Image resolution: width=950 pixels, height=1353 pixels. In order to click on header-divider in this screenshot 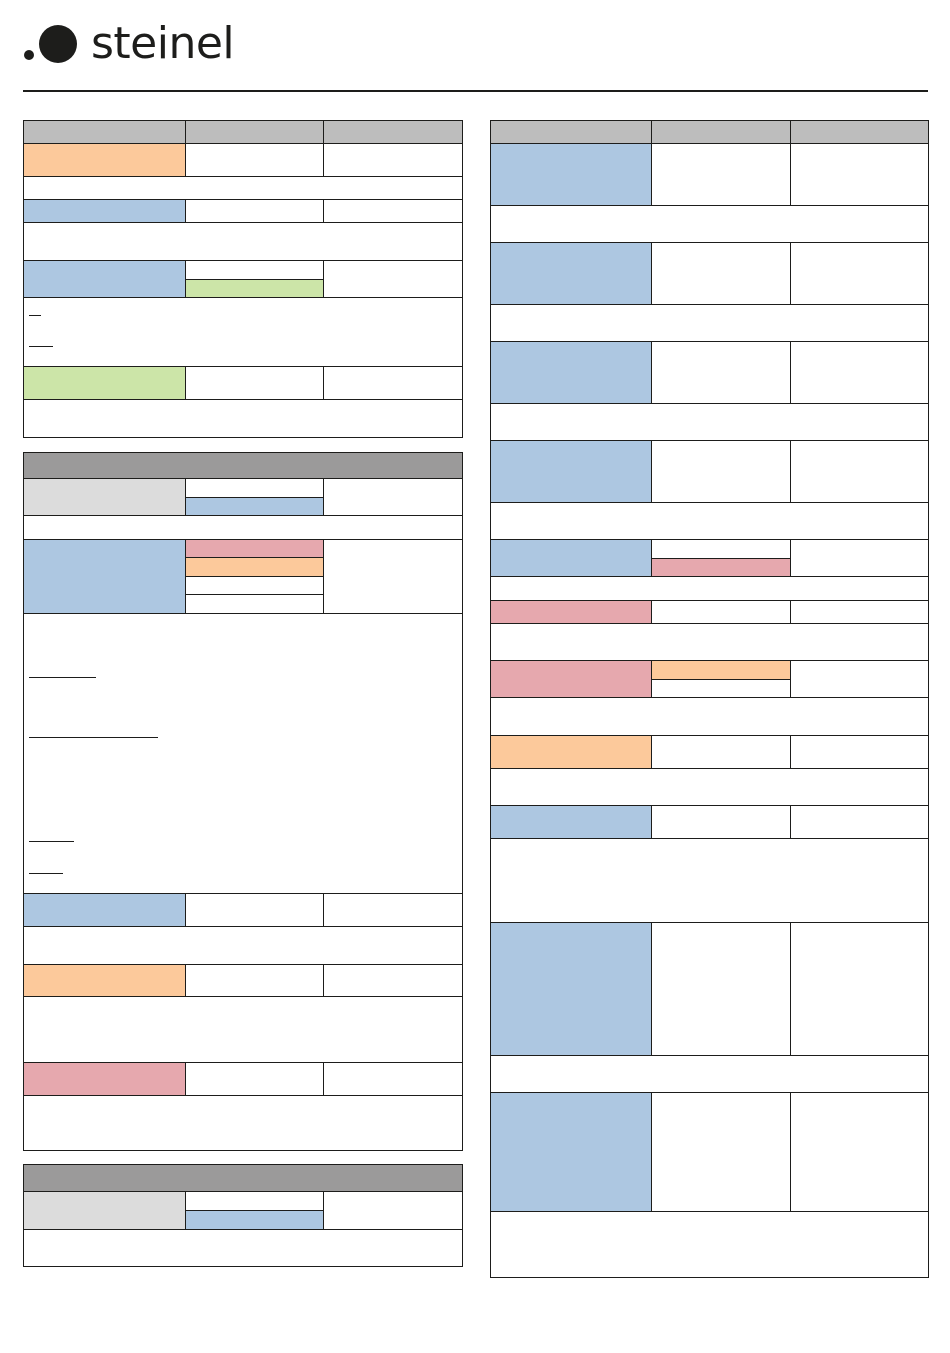, I will do `click(475, 91)`.